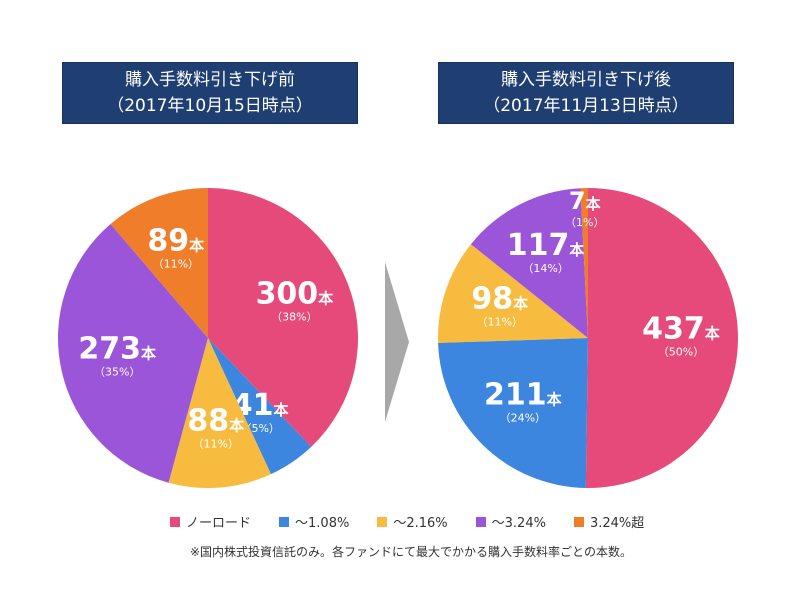 The width and height of the screenshot is (800, 600). Describe the element at coordinates (210, 80) in the screenshot. I see `left-chart-title-line1: 購入手数料引き下げ前` at that location.